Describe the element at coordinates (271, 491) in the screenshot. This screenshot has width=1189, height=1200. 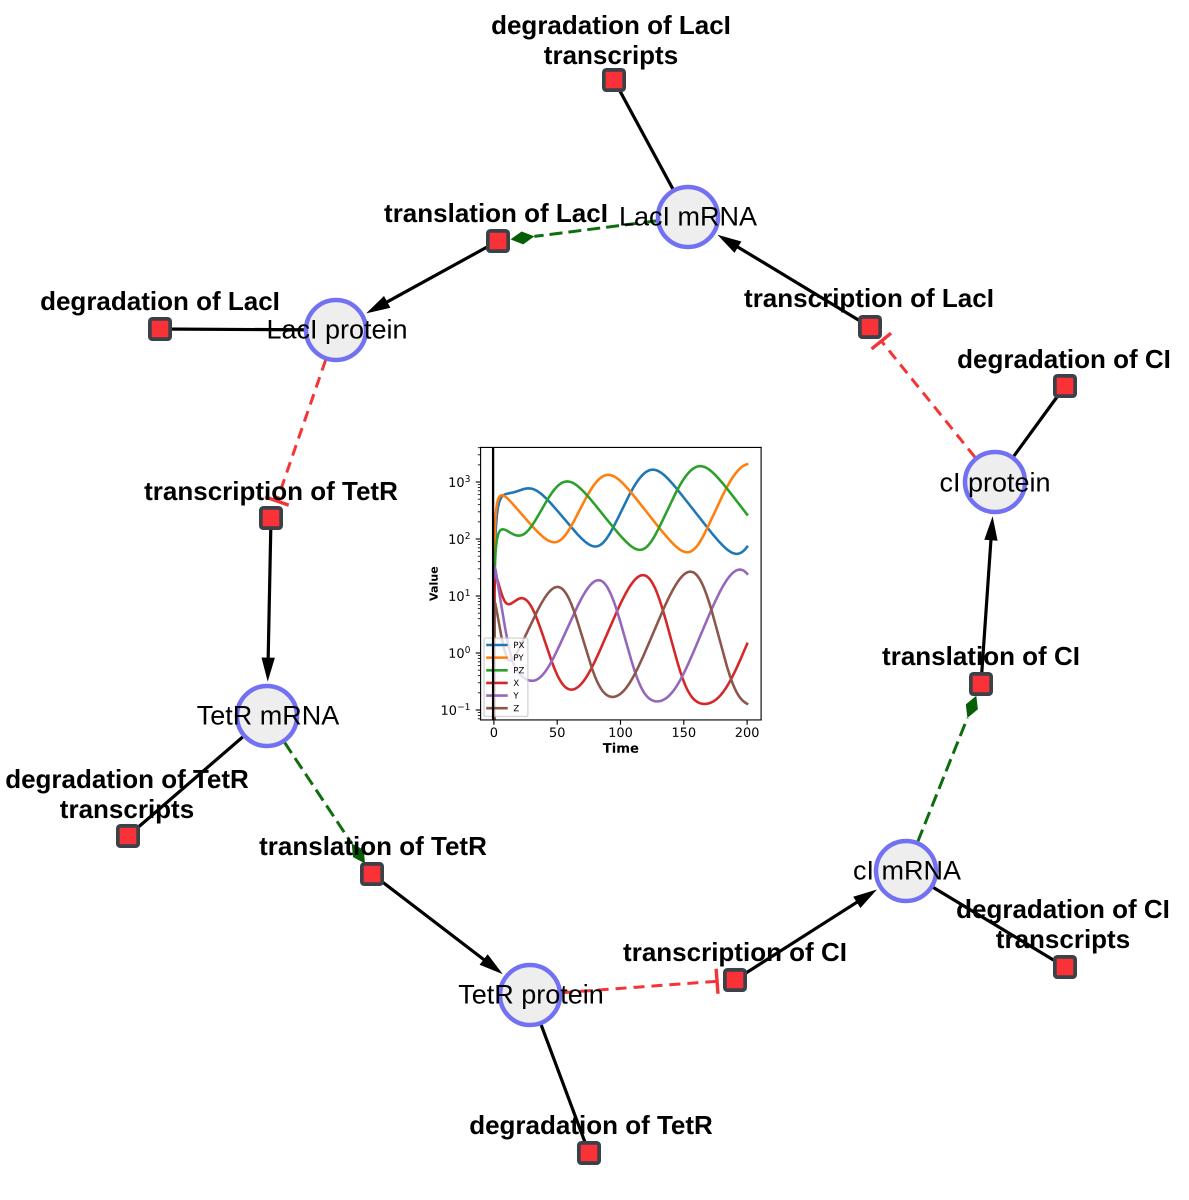
I see `svg-text: transcription of TetR` at that location.